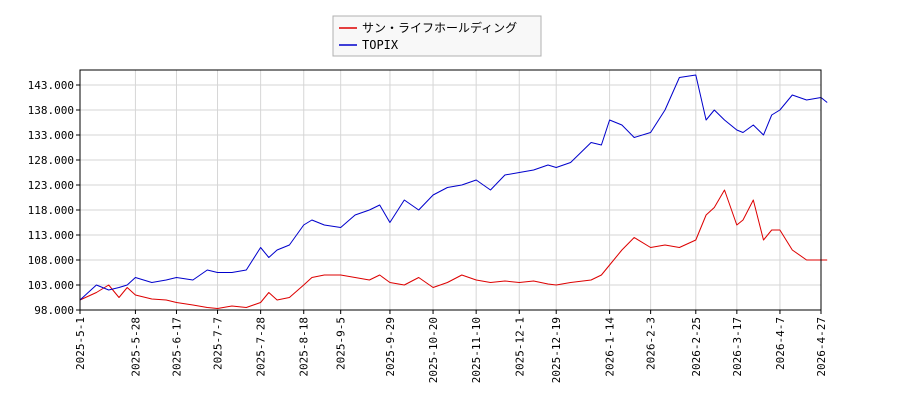  What do you see at coordinates (135, 347) in the screenshot?
I see `x-tick-label: 2025-5-28` at bounding box center [135, 347].